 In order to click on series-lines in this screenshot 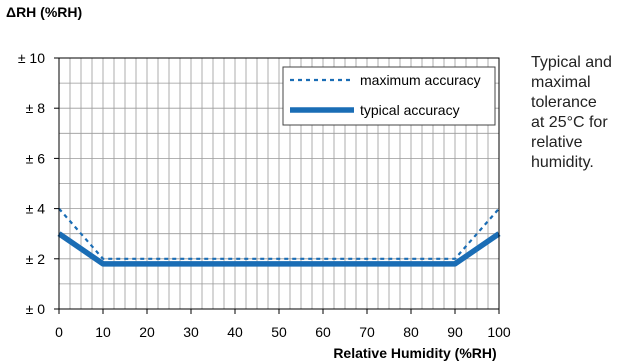, I will do `click(279, 237)`.